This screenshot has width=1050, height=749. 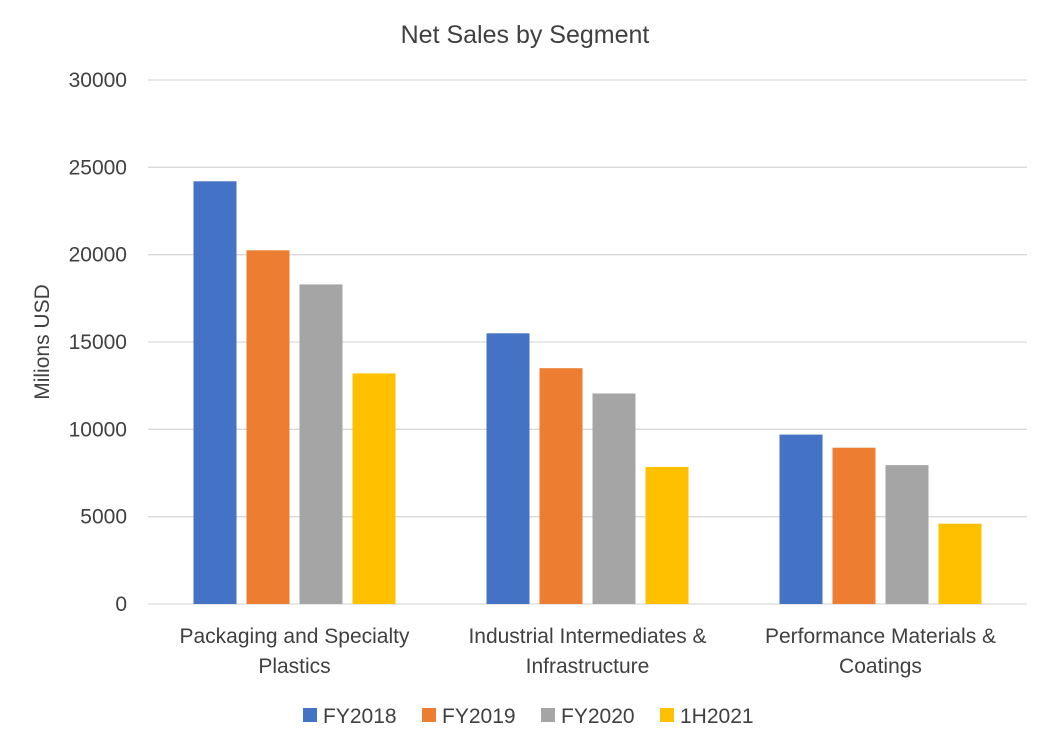 What do you see at coordinates (667, 715) in the screenshot?
I see `legend-swatch-1h2021` at bounding box center [667, 715].